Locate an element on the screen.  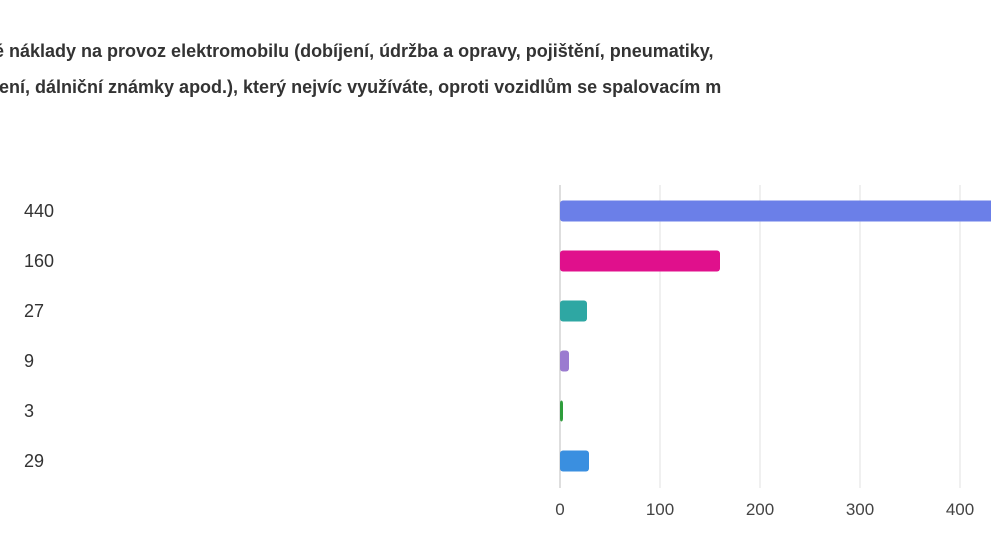
x-tick-label-200: 200 is located at coordinates (760, 509).